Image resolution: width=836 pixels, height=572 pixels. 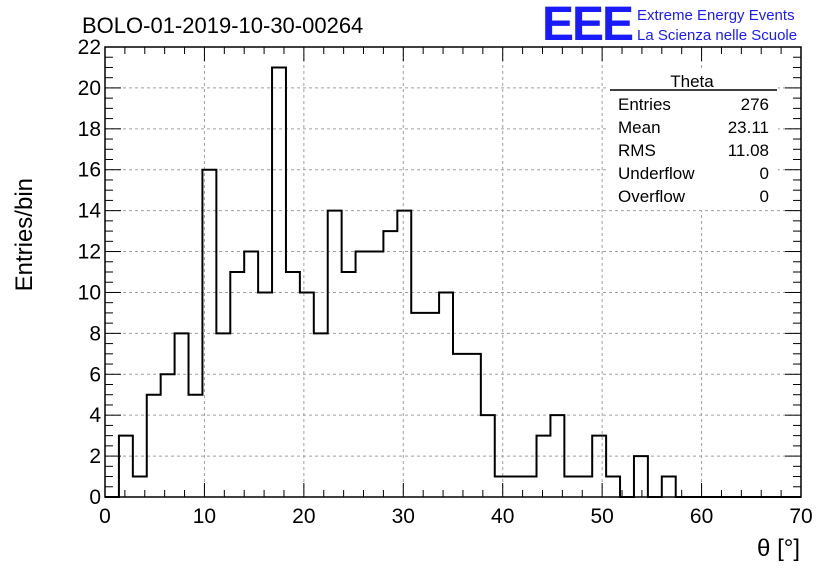 I want to click on x-tick-label: 30, so click(x=403, y=516).